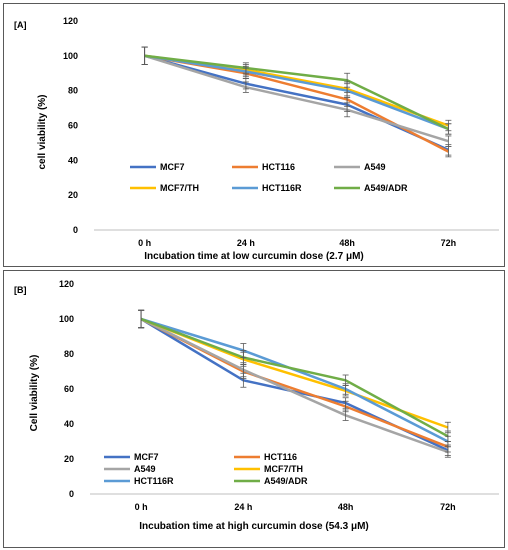 The width and height of the screenshot is (508, 550). What do you see at coordinates (34, 393) in the screenshot?
I see `y-axis-title-b: Cell viability (%)` at bounding box center [34, 393].